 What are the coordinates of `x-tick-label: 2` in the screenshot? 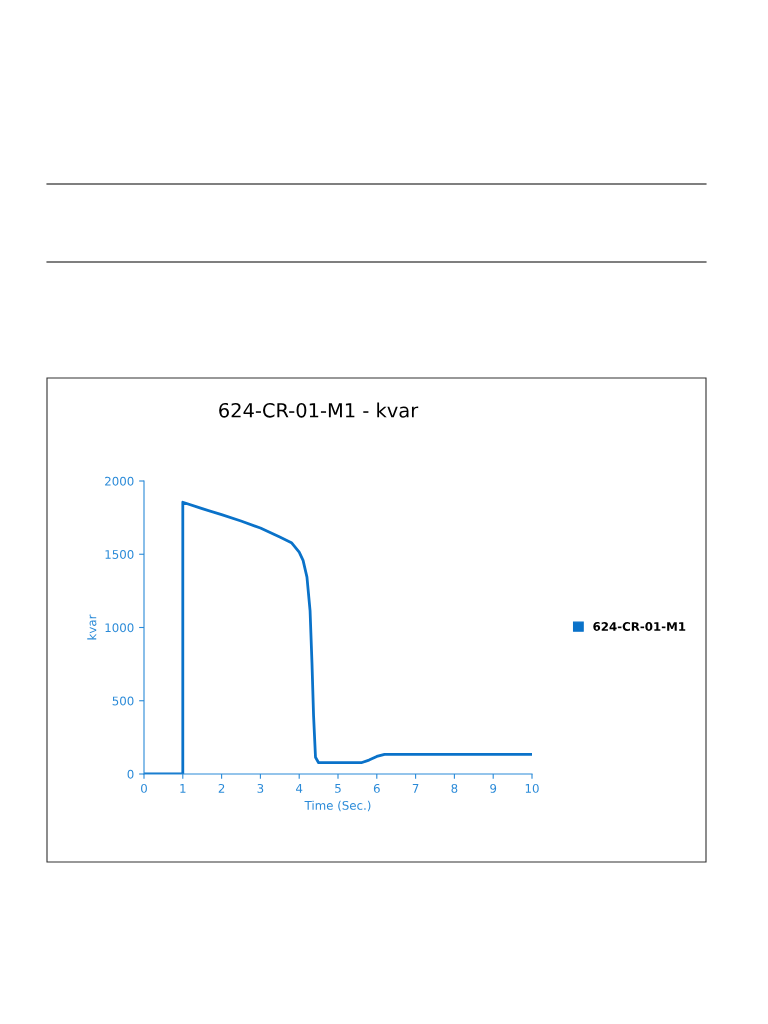 It's located at (221, 788).